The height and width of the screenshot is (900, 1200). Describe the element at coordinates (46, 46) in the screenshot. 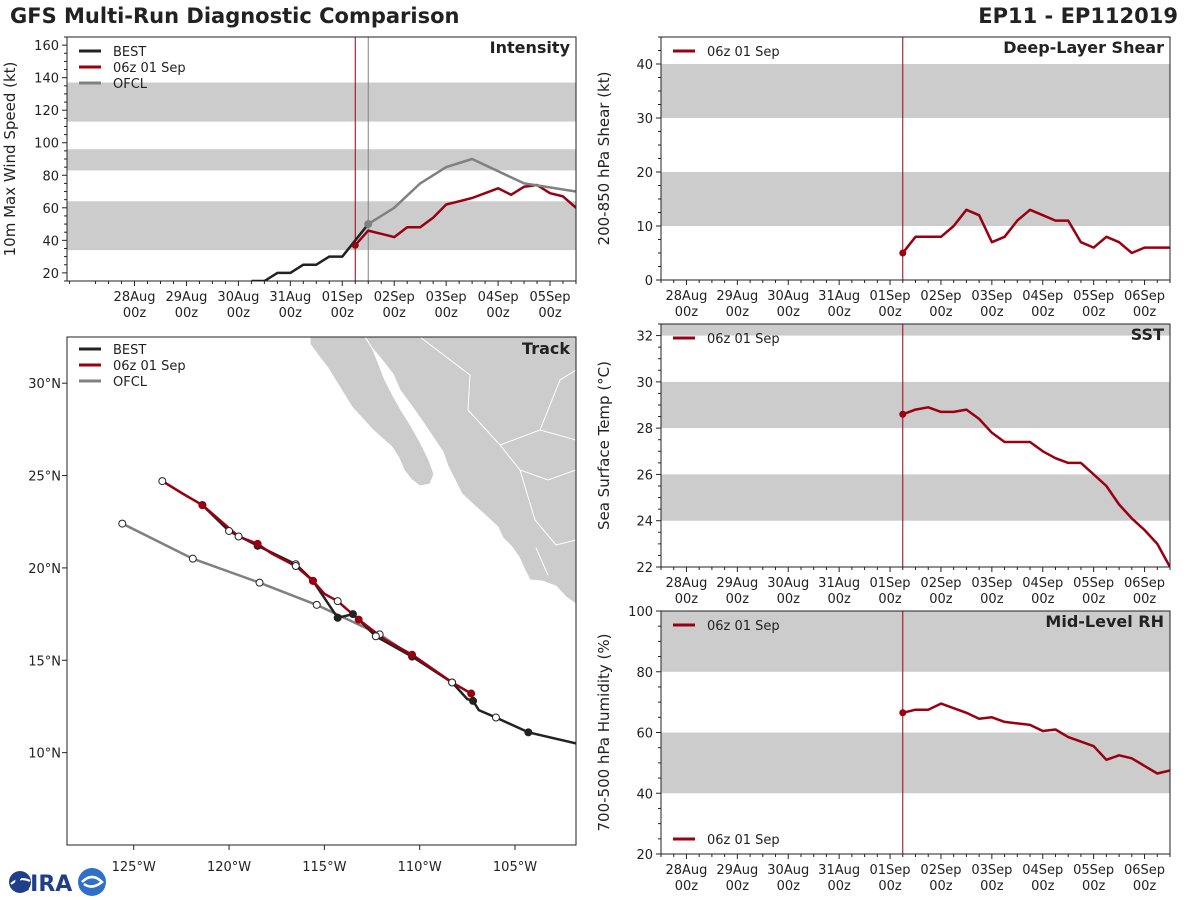

I see `y-tick-label: 160` at that location.